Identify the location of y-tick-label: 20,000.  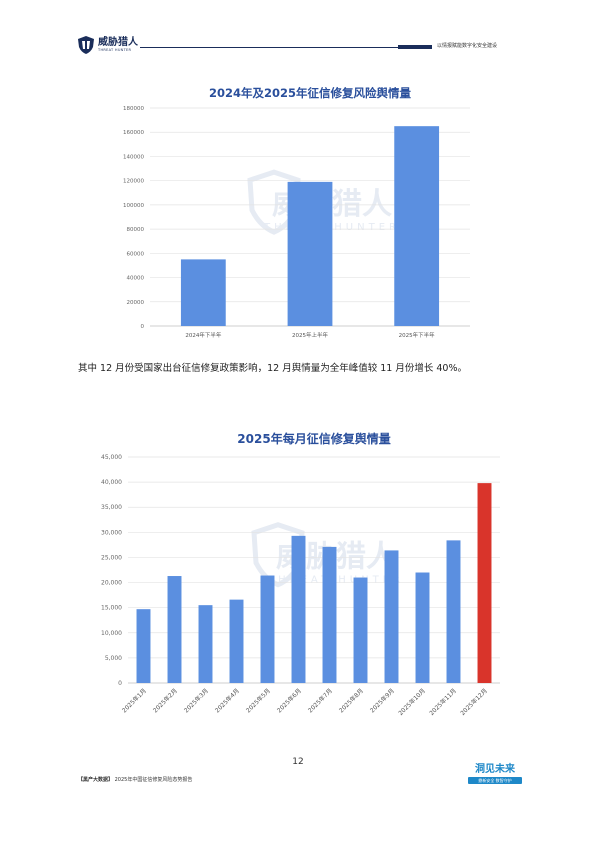
(111, 583).